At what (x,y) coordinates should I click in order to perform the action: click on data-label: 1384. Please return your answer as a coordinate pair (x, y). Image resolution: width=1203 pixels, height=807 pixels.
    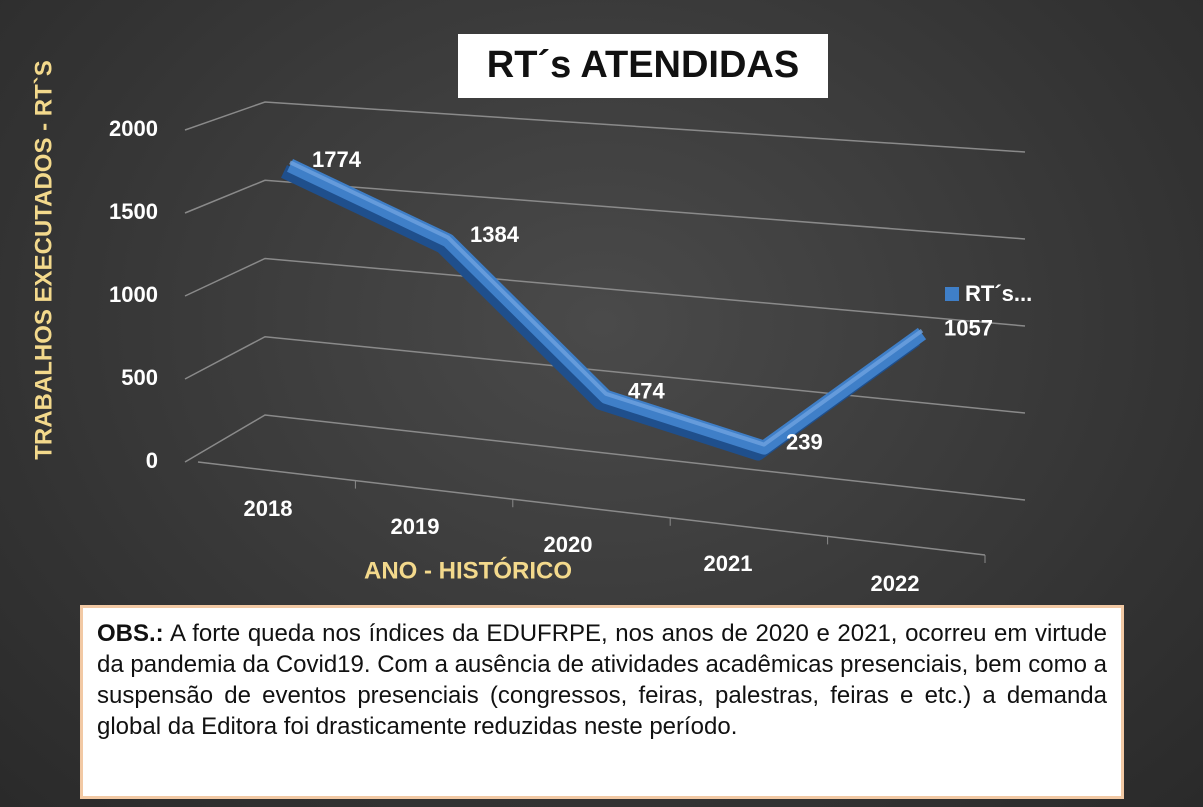
    Looking at the image, I should click on (495, 234).